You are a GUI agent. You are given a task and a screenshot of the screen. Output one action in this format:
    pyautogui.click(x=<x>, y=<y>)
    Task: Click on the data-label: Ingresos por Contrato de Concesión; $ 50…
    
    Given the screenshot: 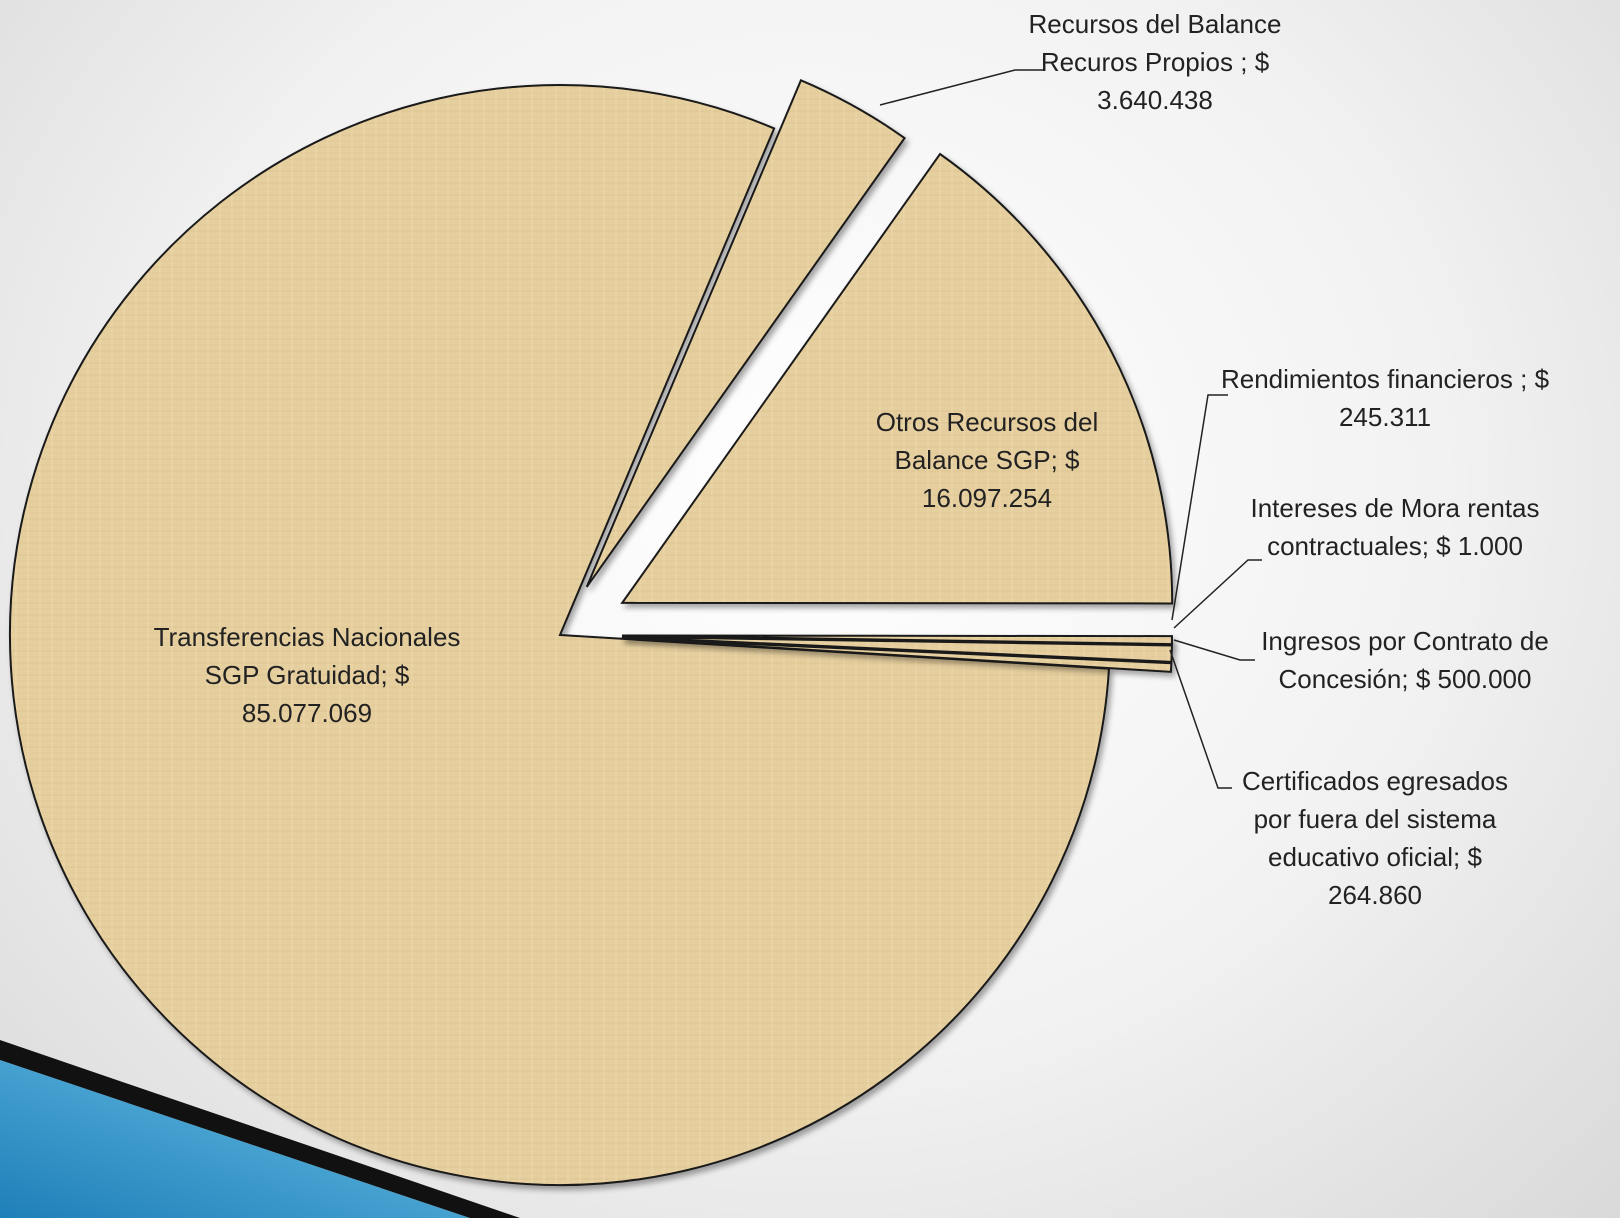 What is the action you would take?
    pyautogui.click(x=1405, y=660)
    